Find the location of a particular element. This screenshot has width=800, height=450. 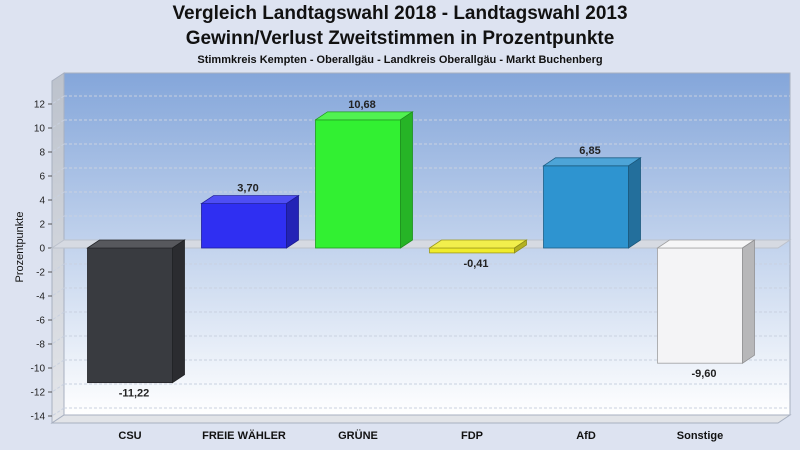

bar-value-label: -9,60 is located at coordinates (703, 374).